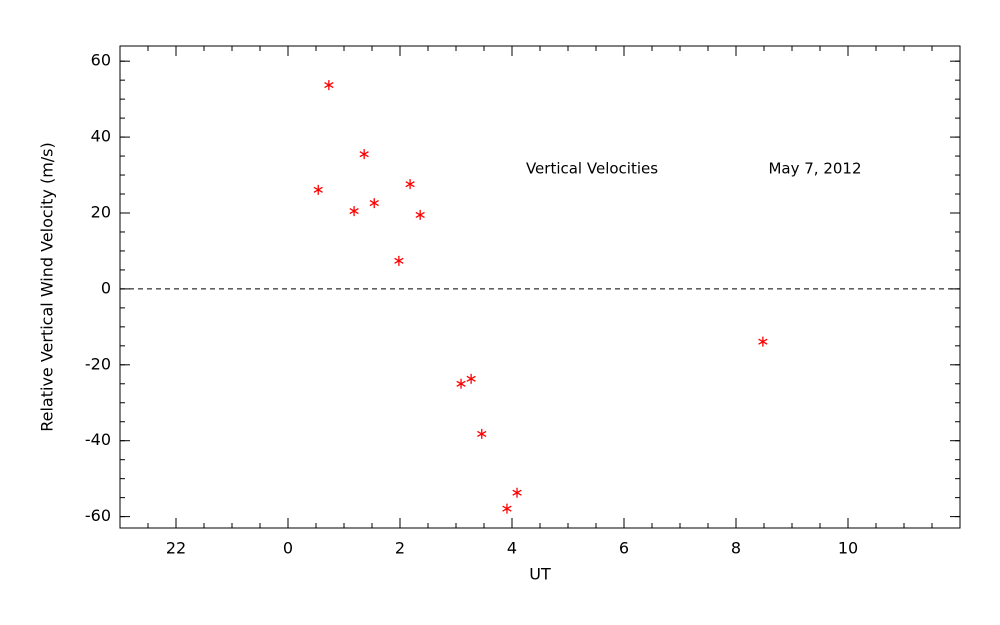  I want to click on y-tick-label: -60, so click(98, 515).